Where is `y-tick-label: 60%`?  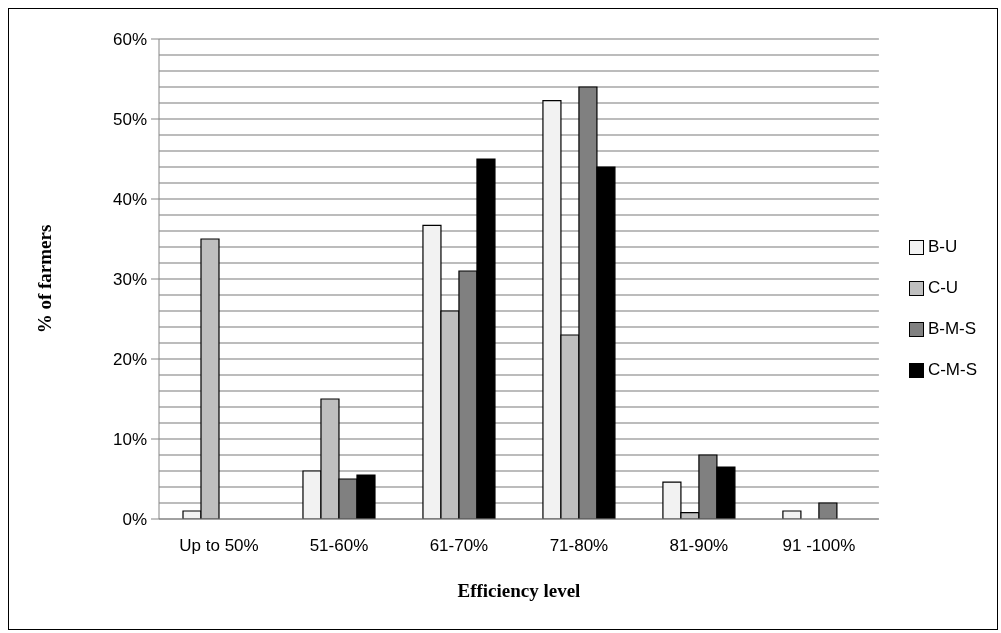 y-tick-label: 60% is located at coordinates (129, 39).